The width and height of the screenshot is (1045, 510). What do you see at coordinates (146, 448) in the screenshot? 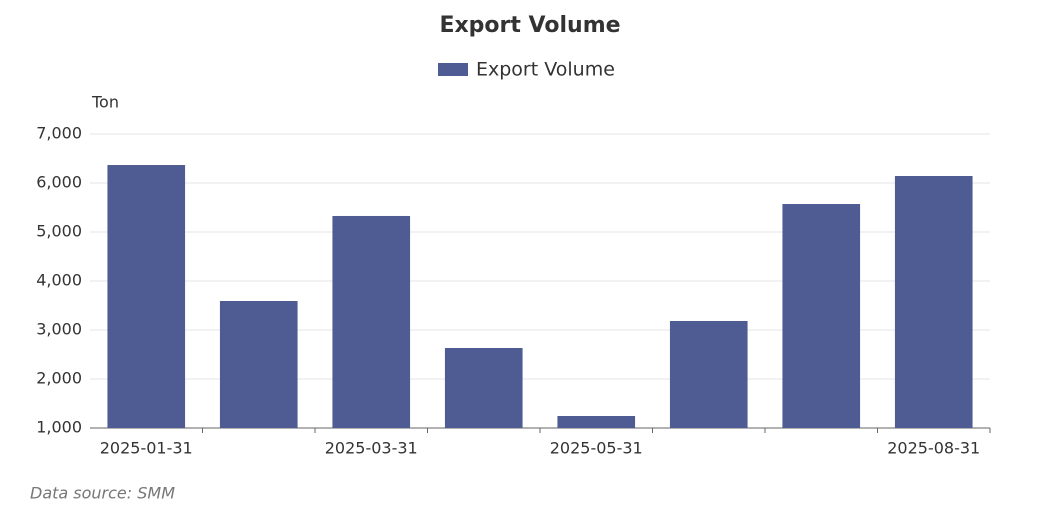
I see `x-tick-label: 2025-01-31` at bounding box center [146, 448].